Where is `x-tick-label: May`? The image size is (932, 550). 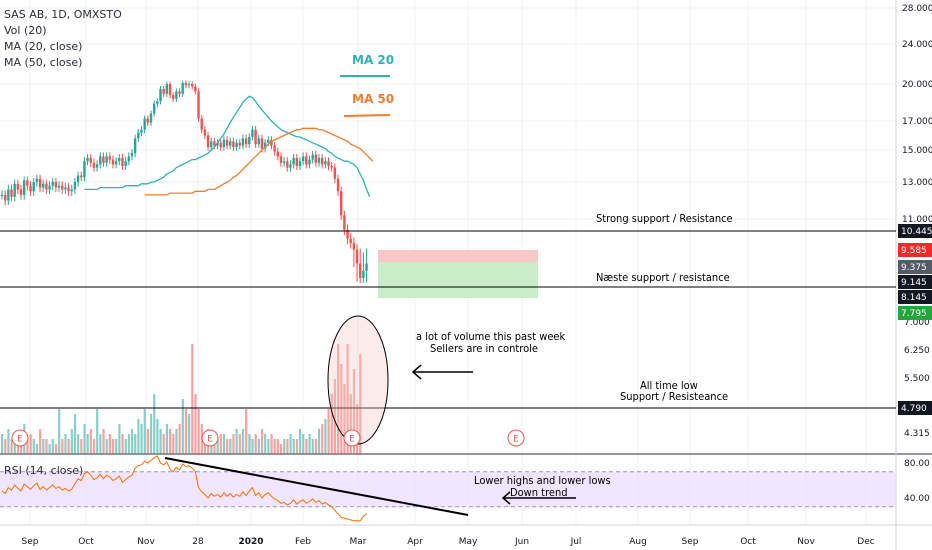 x-tick-label: May is located at coordinates (468, 542).